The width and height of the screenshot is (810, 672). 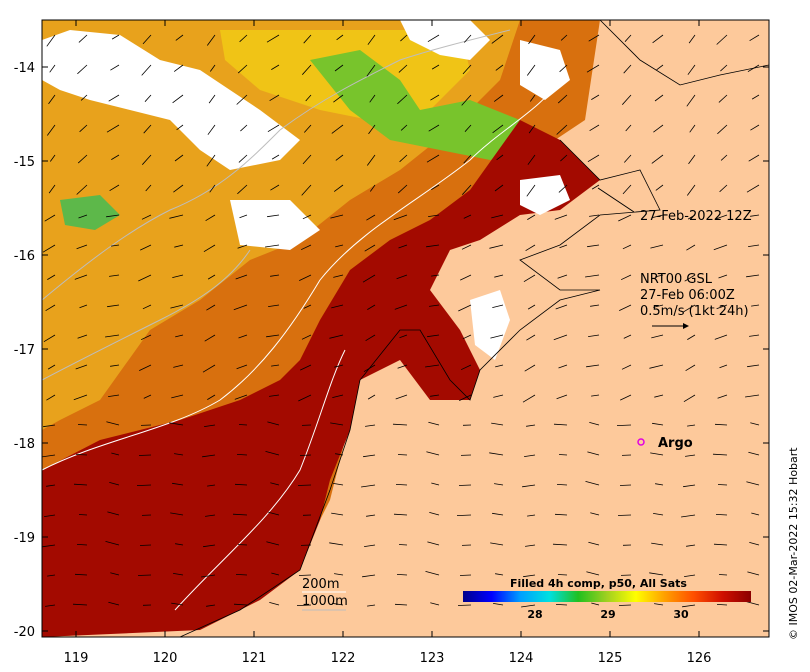 What do you see at coordinates (343, 658) in the screenshot?
I see `x-tick-label: 122` at bounding box center [343, 658].